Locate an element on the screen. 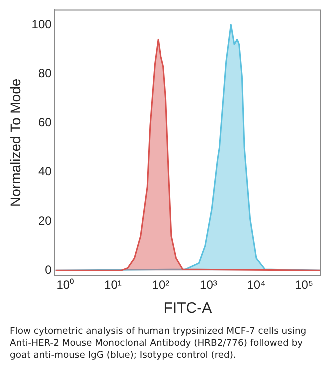 The height and width of the screenshot is (383, 331). x-axis-title: FITC-A is located at coordinates (188, 309).